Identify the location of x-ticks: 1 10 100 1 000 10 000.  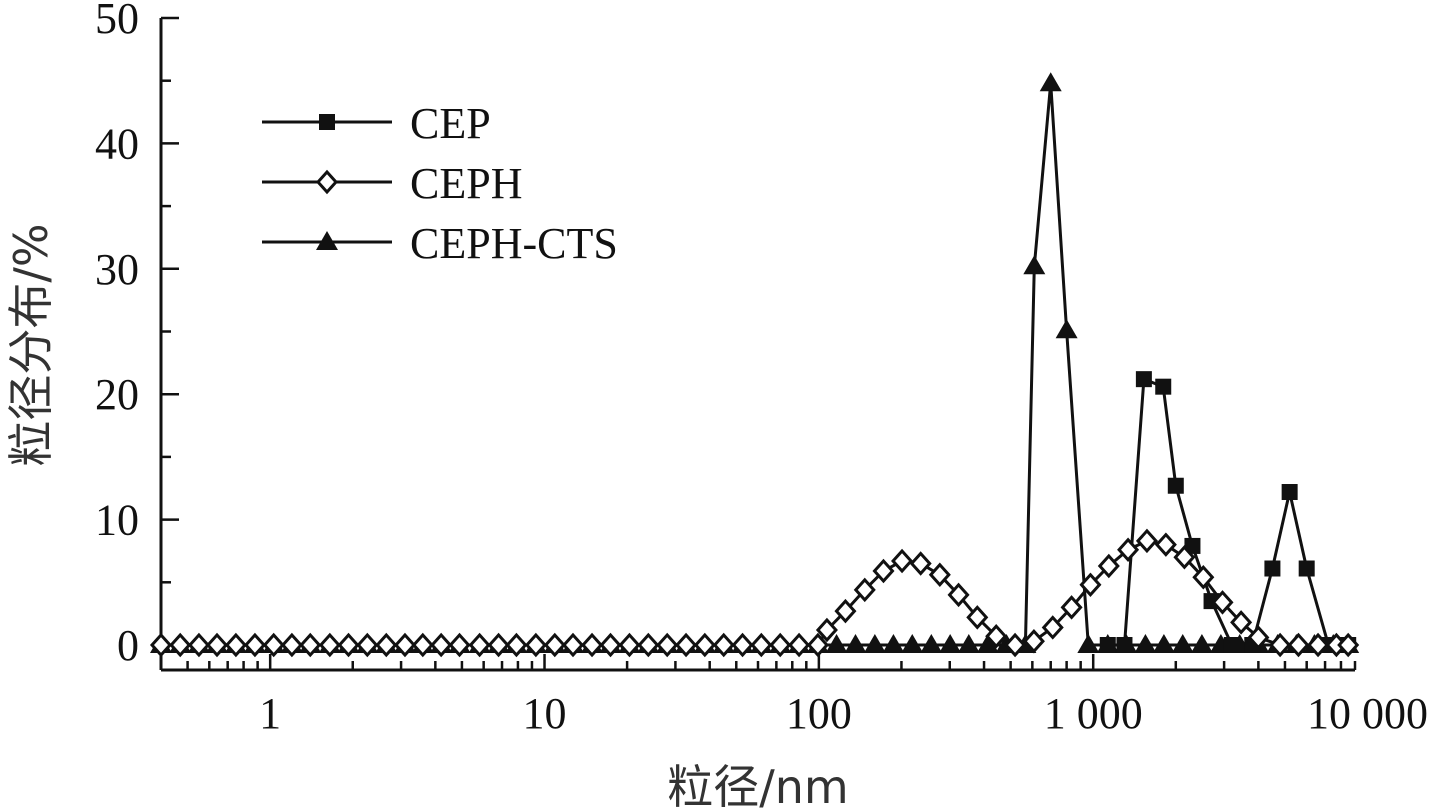
(793, 696).